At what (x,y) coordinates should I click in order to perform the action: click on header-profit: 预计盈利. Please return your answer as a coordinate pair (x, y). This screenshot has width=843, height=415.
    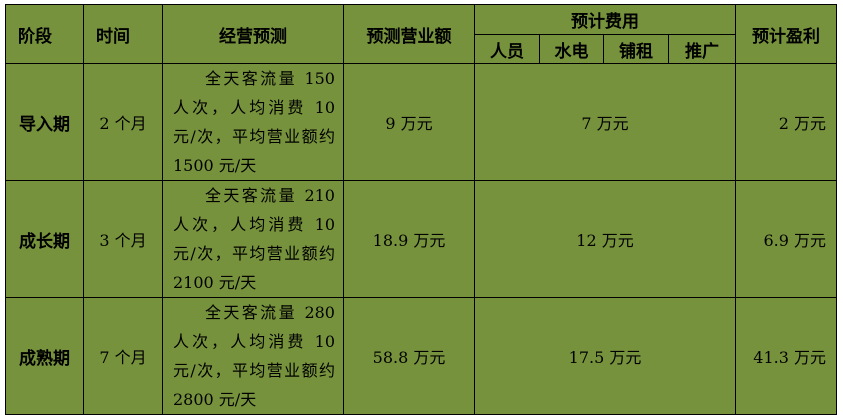
    Looking at the image, I should click on (786, 34).